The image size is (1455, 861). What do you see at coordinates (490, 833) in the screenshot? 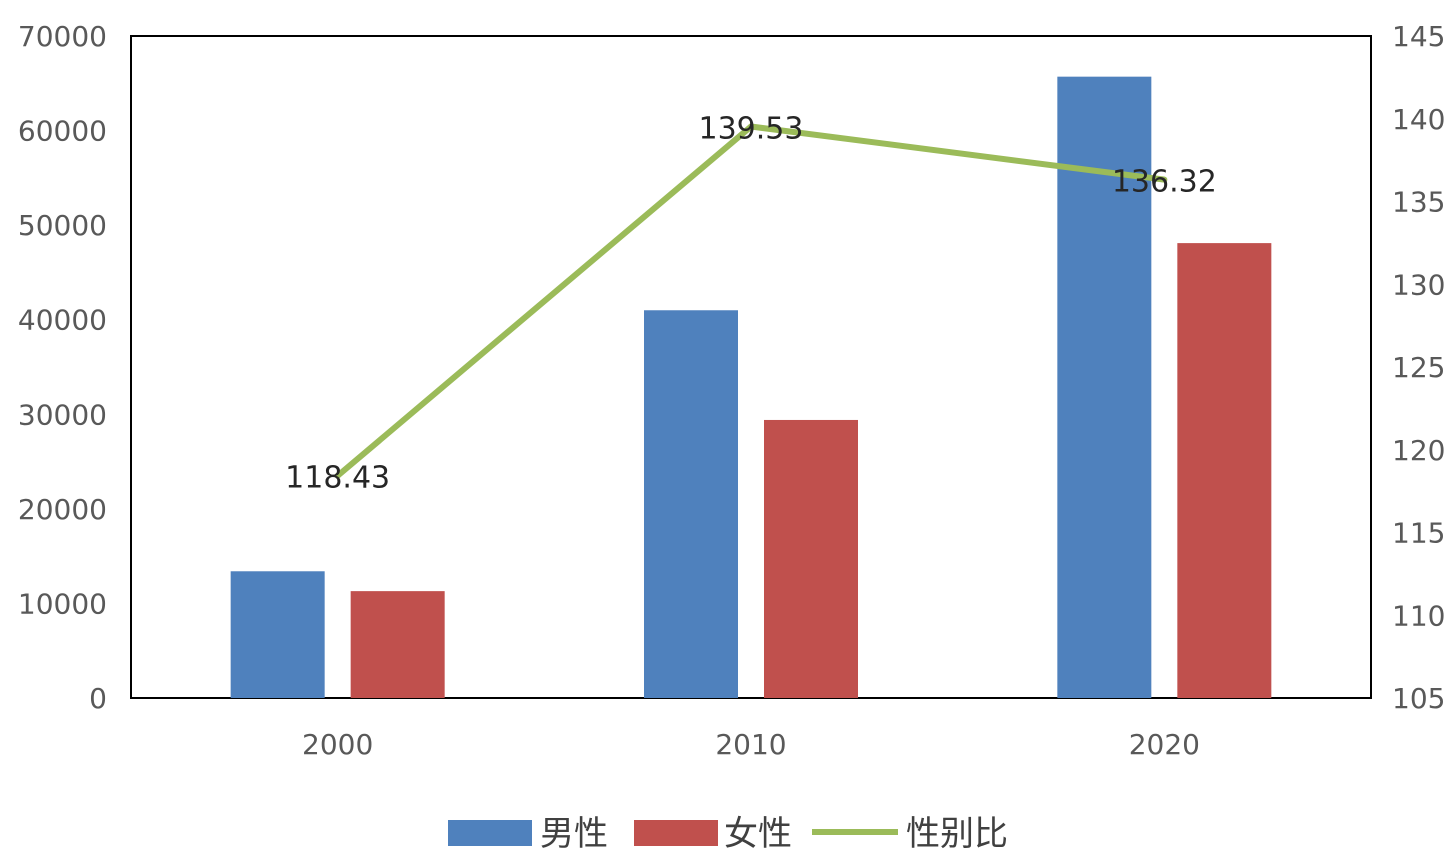
I see `legend-swatch-male` at bounding box center [490, 833].